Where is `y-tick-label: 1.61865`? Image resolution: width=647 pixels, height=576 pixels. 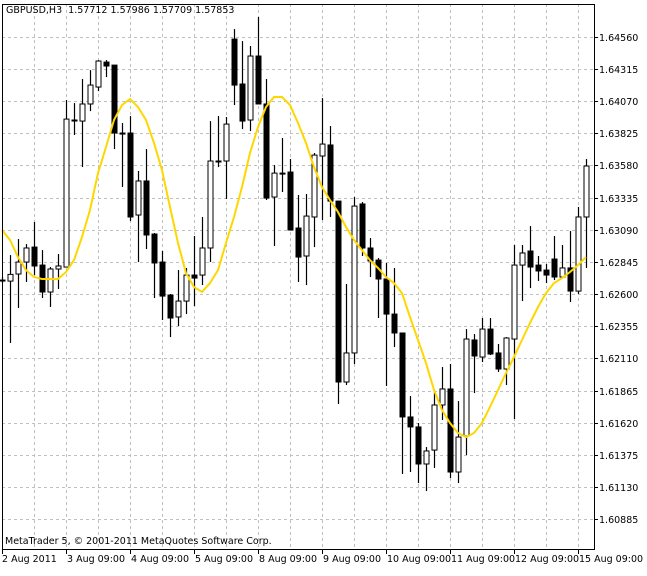
y-tick-label: 1.61865 is located at coordinates (618, 392).